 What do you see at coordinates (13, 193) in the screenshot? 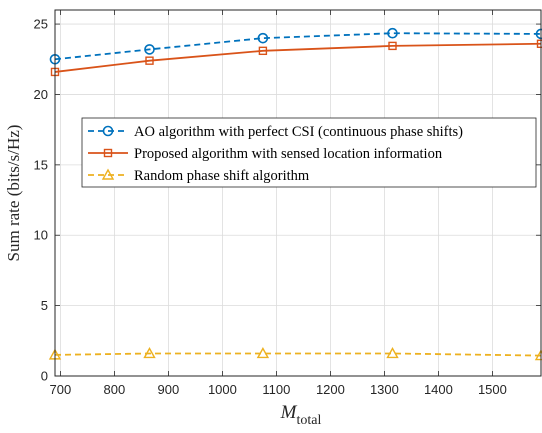
I see `y-axis-label: Sum rate (bits/s/Hz)` at bounding box center [13, 193].